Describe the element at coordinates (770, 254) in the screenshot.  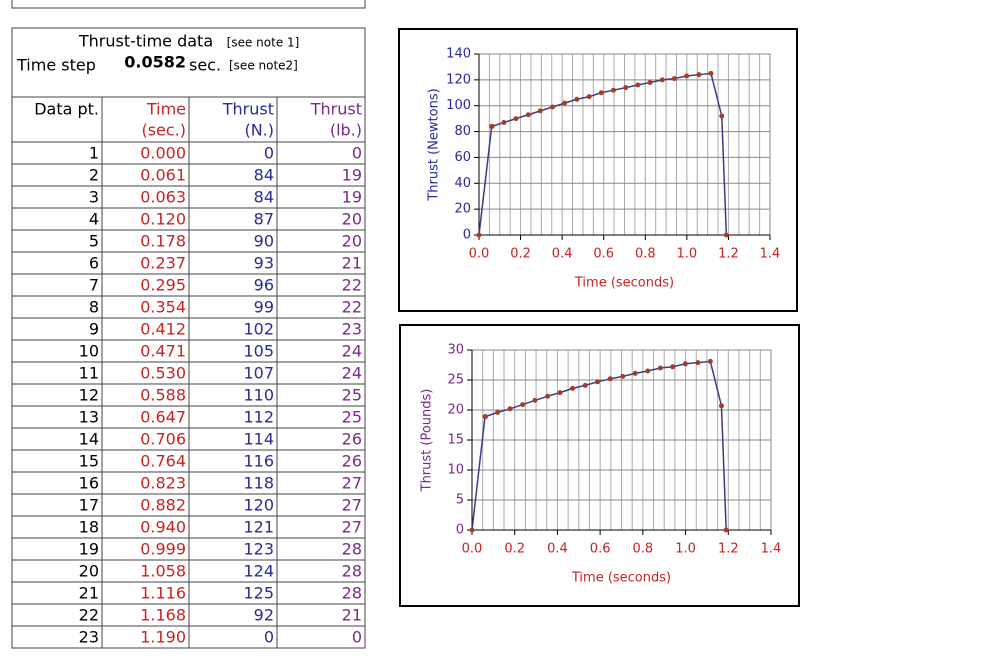
I see `x-tick-label: 1.4` at that location.